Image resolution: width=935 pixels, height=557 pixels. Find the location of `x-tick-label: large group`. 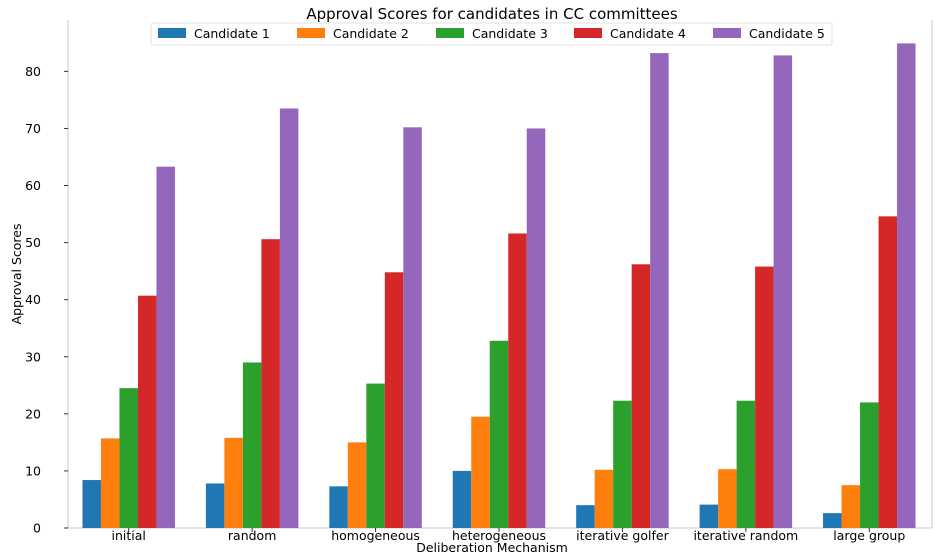

x-tick-label: large group is located at coordinates (869, 535).